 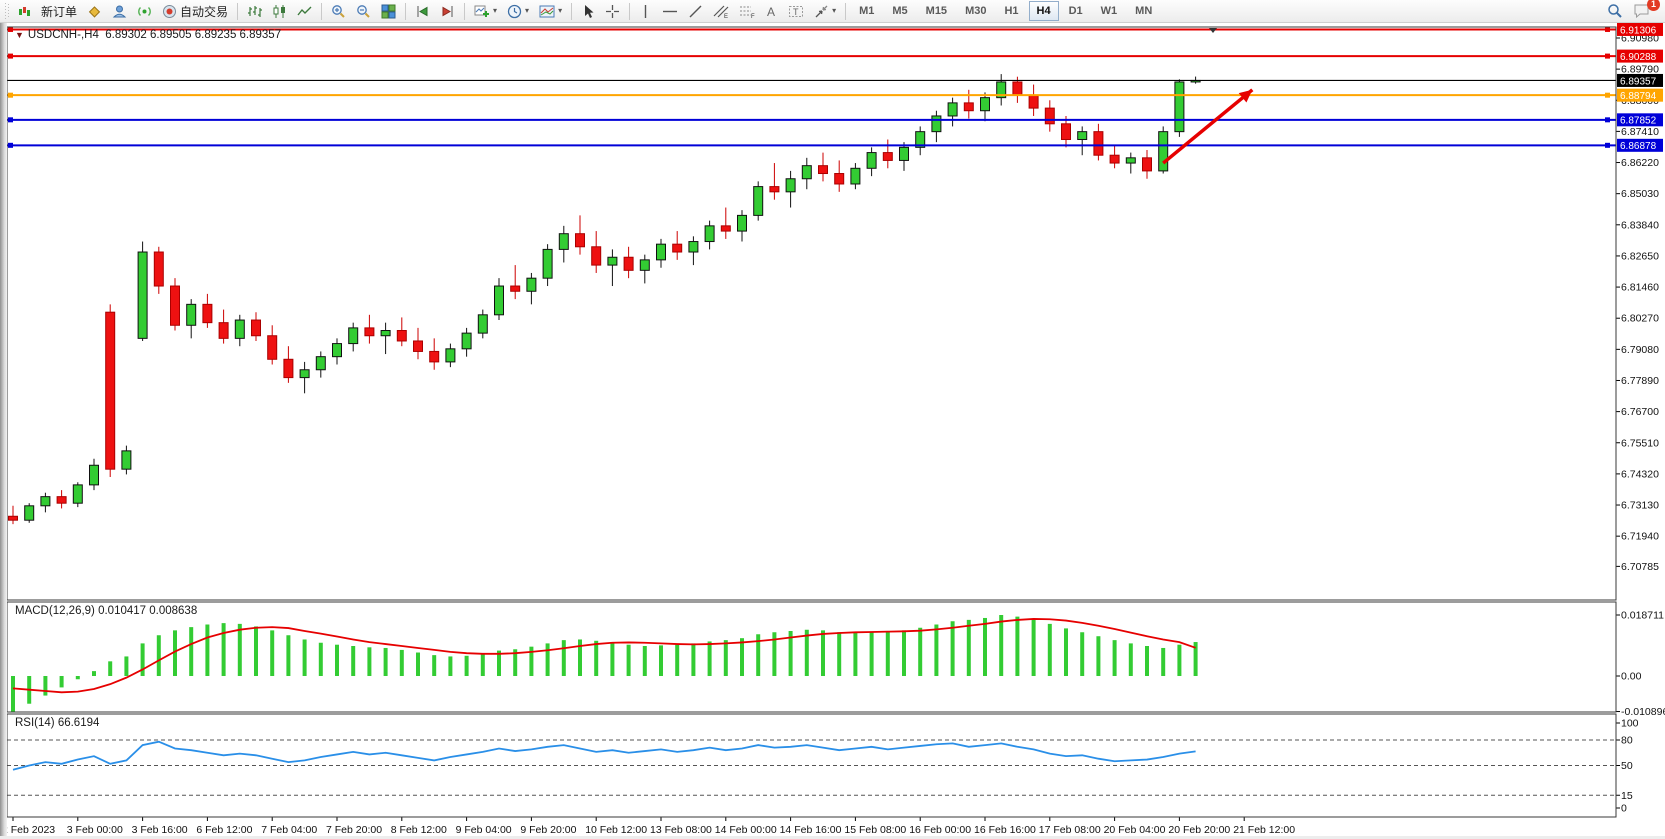 What do you see at coordinates (338, 11) in the screenshot?
I see `zoom-in-button` at bounding box center [338, 11].